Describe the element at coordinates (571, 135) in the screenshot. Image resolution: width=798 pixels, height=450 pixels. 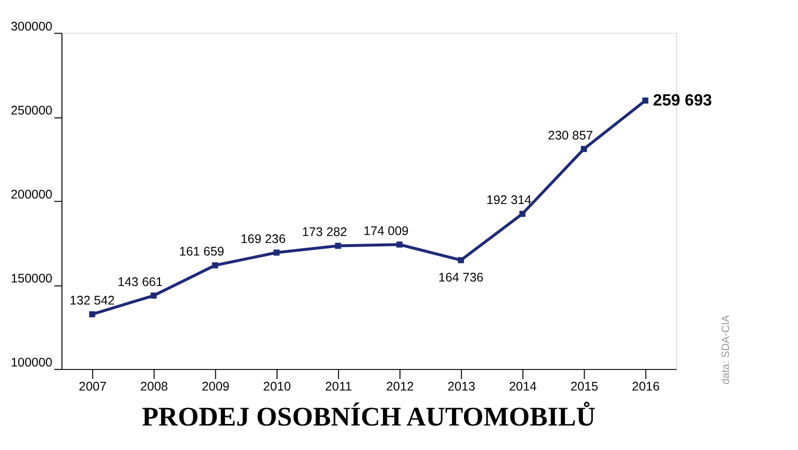
I see `data-label: 230 857` at that location.